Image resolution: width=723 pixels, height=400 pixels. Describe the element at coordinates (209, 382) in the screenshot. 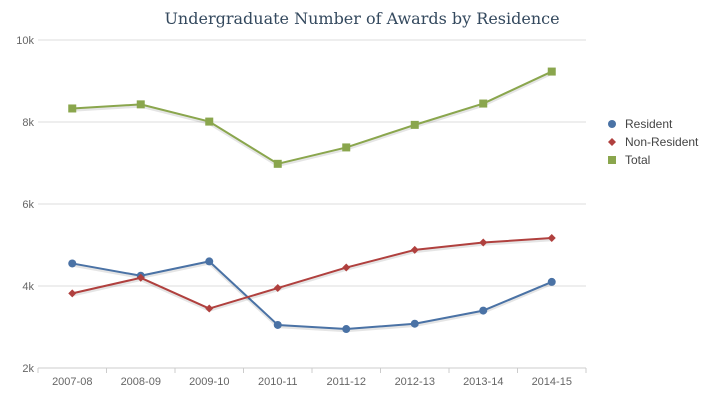

I see `x-tick-label: 2009-10` at that location.